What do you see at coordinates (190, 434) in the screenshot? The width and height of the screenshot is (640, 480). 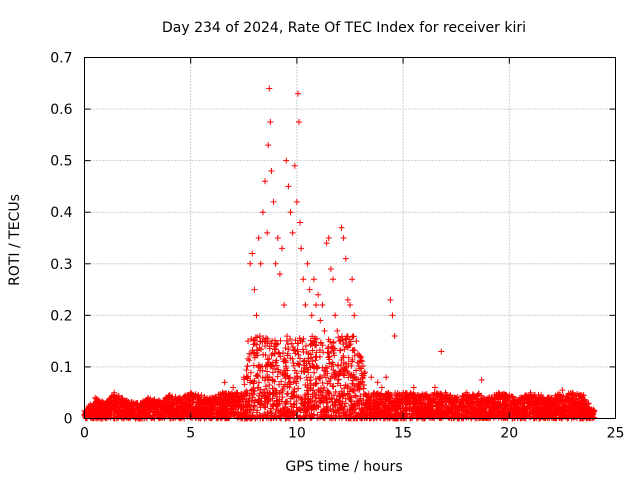 I see `x-tick-label: 5` at bounding box center [190, 434].